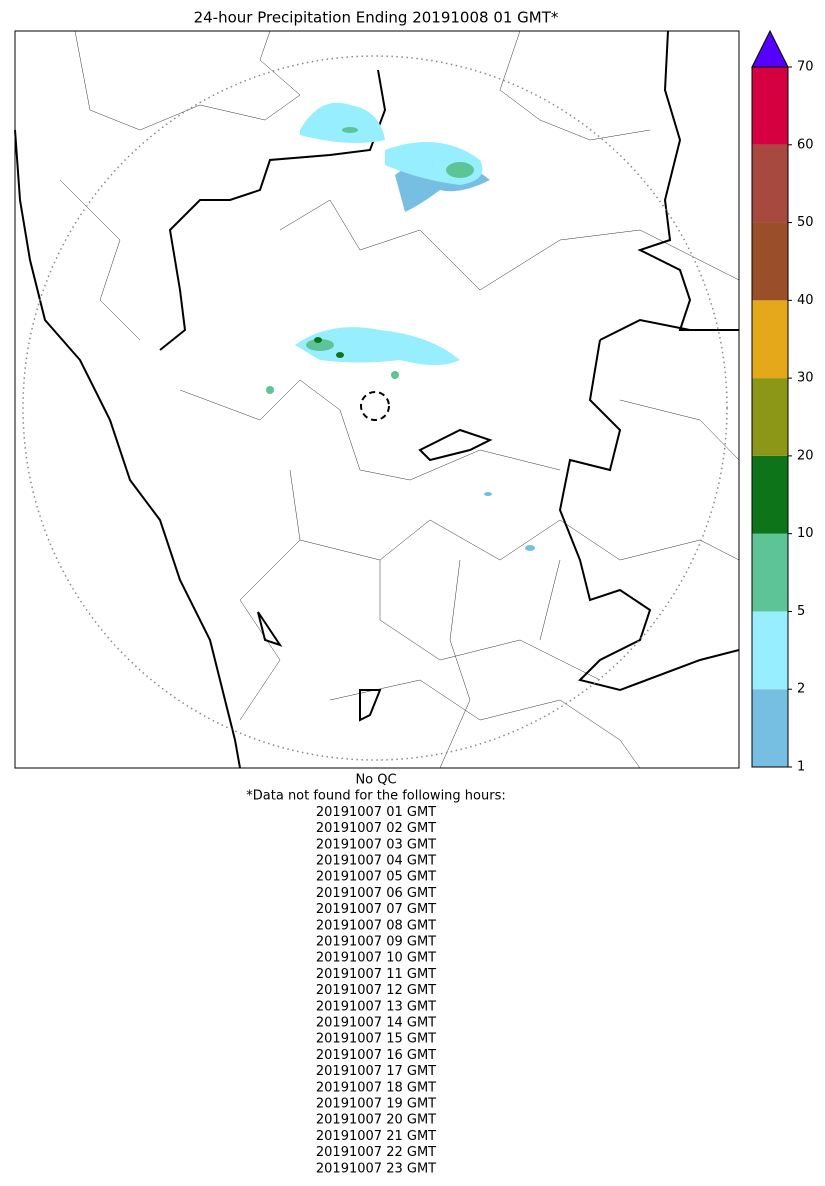 The height and width of the screenshot is (1186, 825). I want to click on footer-line: 20191007 04 GMT, so click(376, 861).